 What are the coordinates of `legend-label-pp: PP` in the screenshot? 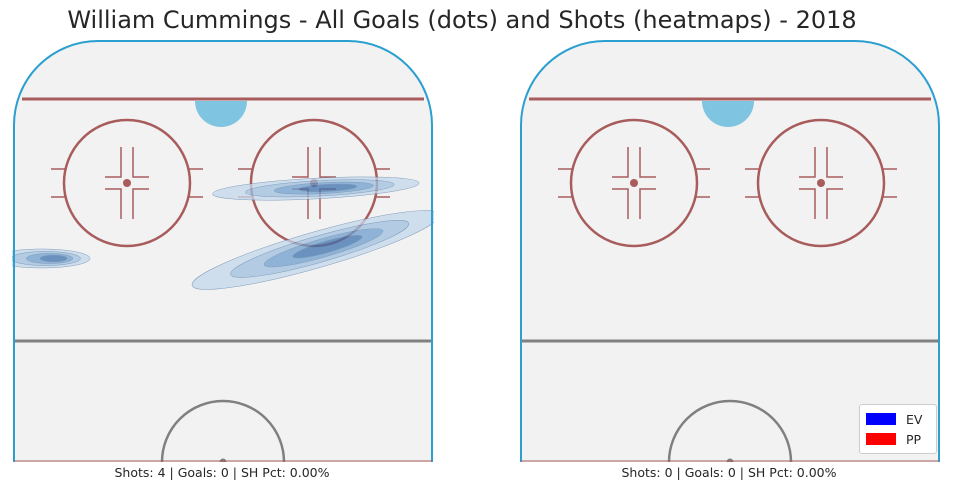 It's located at (914, 439).